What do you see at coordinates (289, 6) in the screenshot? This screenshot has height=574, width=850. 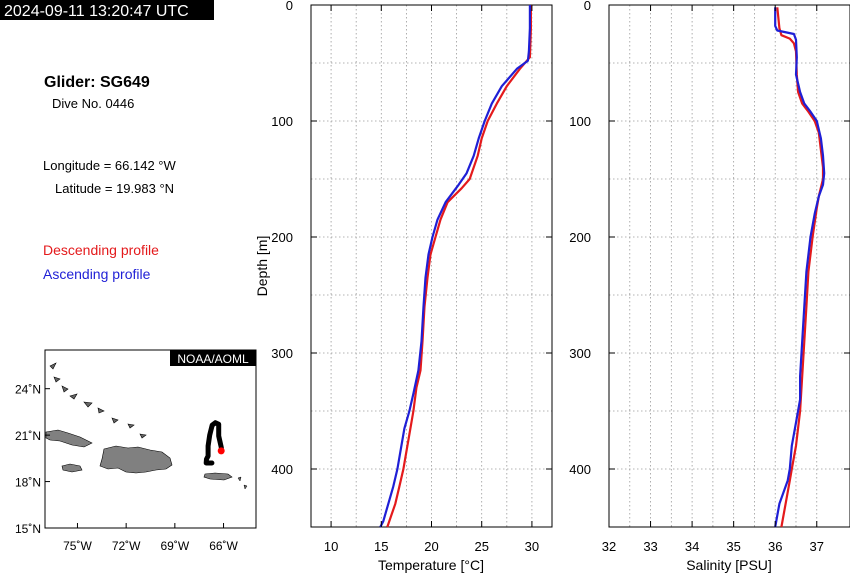 I see `temp-ytick-label: 0` at bounding box center [289, 6].